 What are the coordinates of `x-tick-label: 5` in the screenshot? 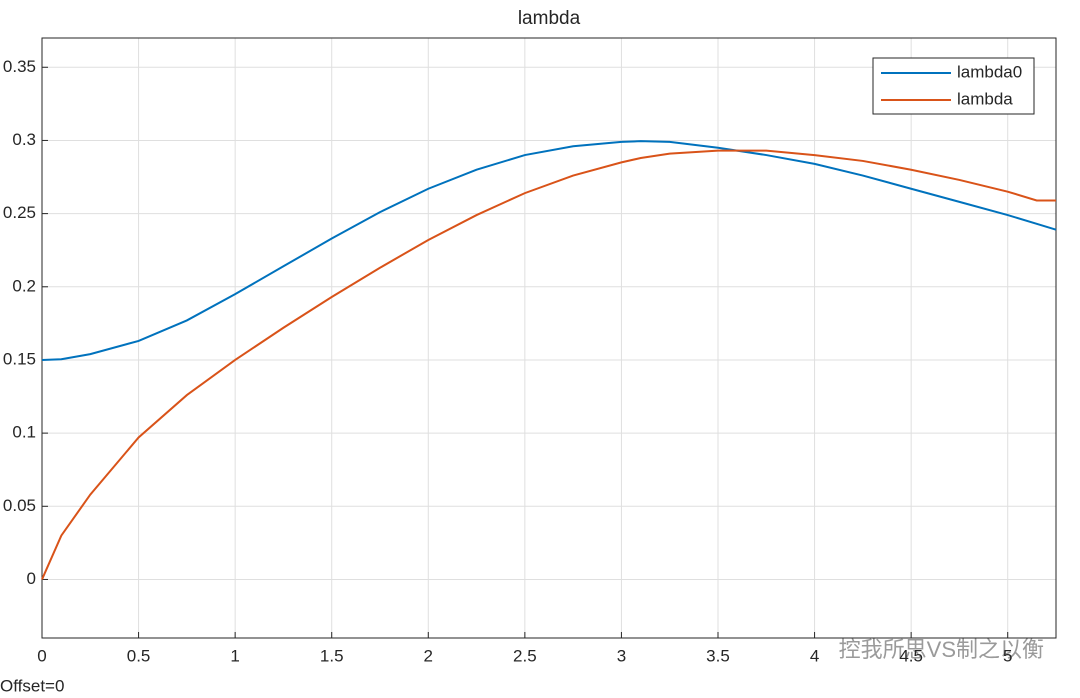 It's located at (1007, 655).